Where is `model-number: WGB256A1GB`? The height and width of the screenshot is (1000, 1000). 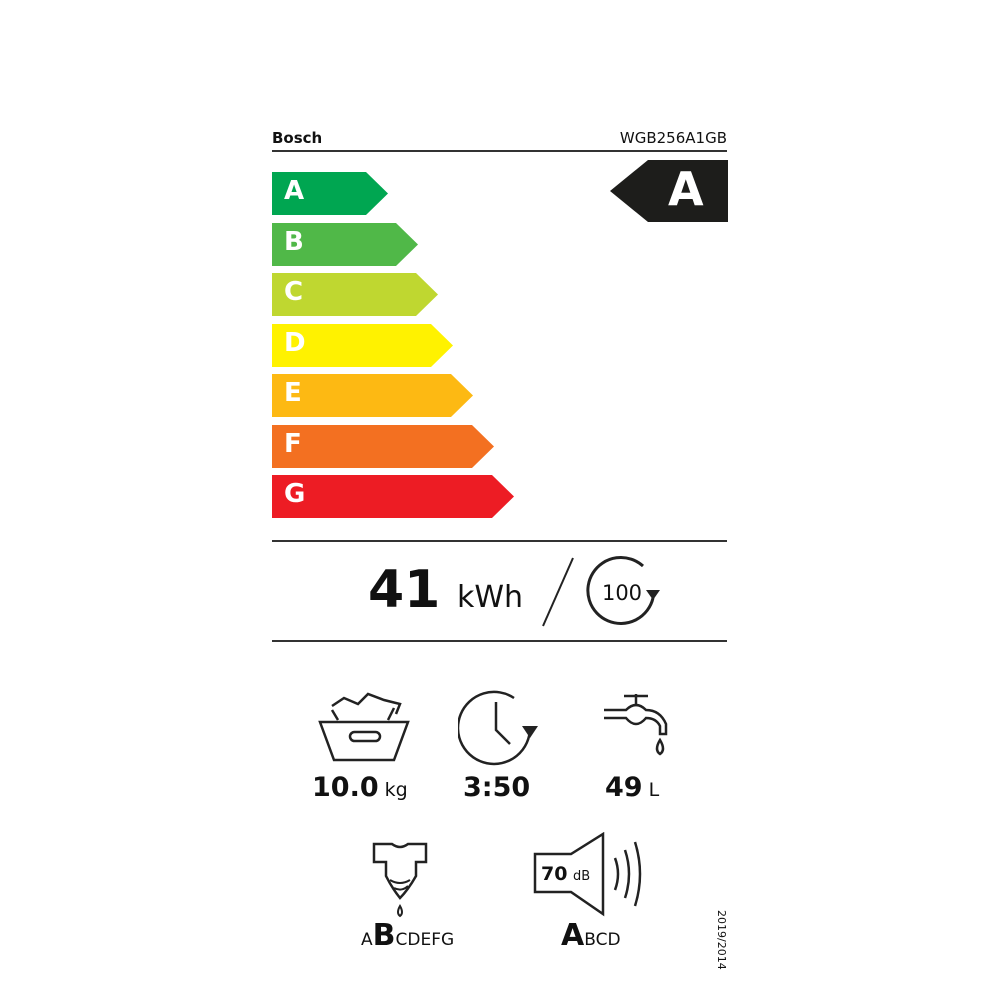 model-number: WGB256A1GB is located at coordinates (673, 138).